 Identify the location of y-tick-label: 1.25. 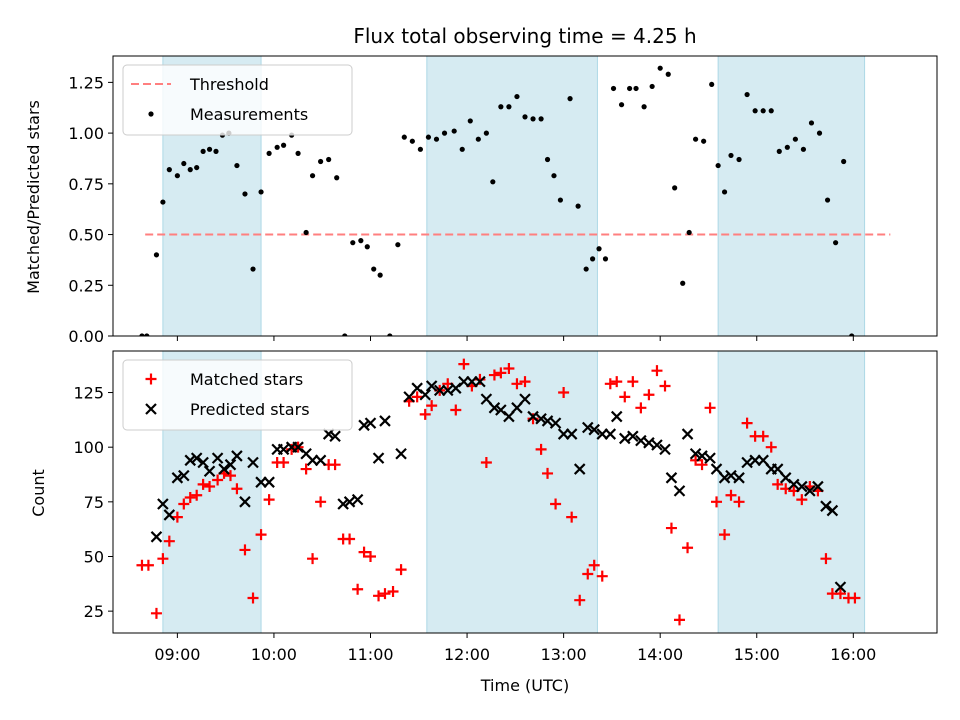
(86, 82).